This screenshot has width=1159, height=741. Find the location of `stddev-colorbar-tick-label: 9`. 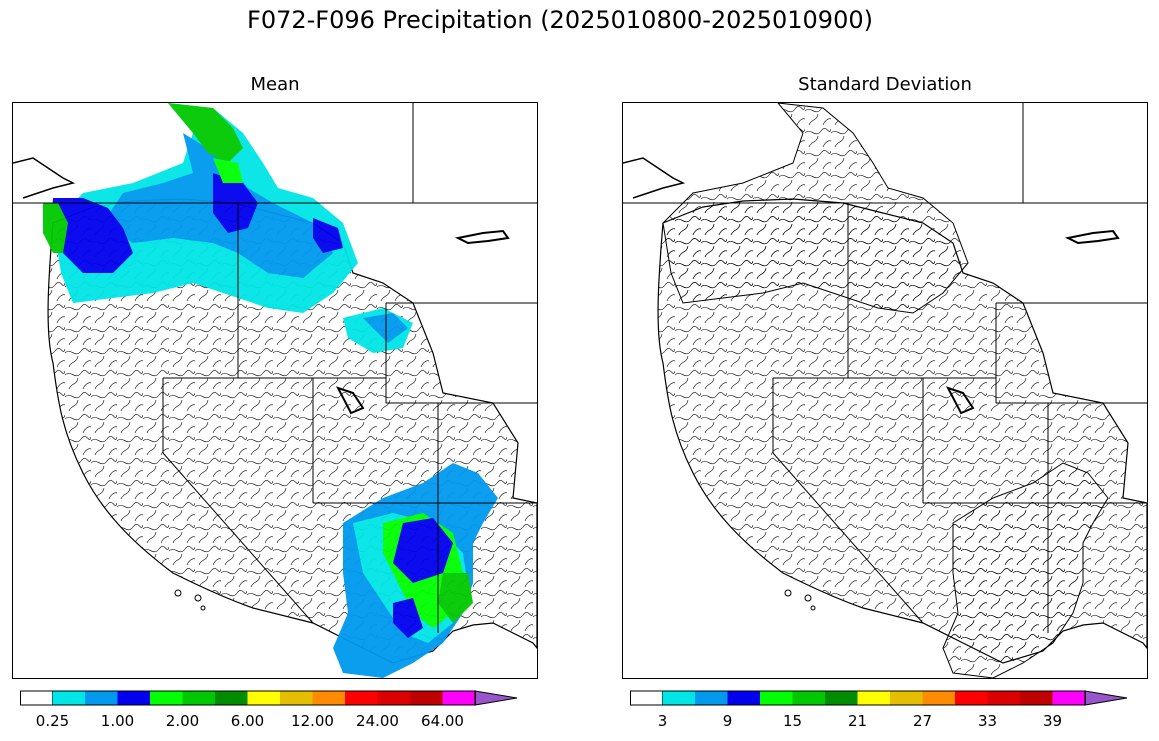

stddev-colorbar-tick-label: 9 is located at coordinates (727, 721).